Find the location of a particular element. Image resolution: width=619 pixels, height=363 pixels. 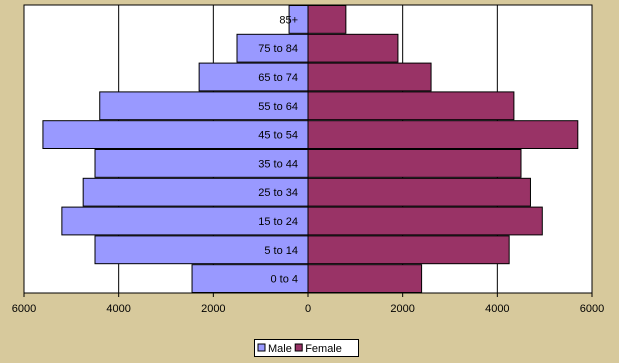

category-label-6: 55 to 64 is located at coordinates (278, 107).